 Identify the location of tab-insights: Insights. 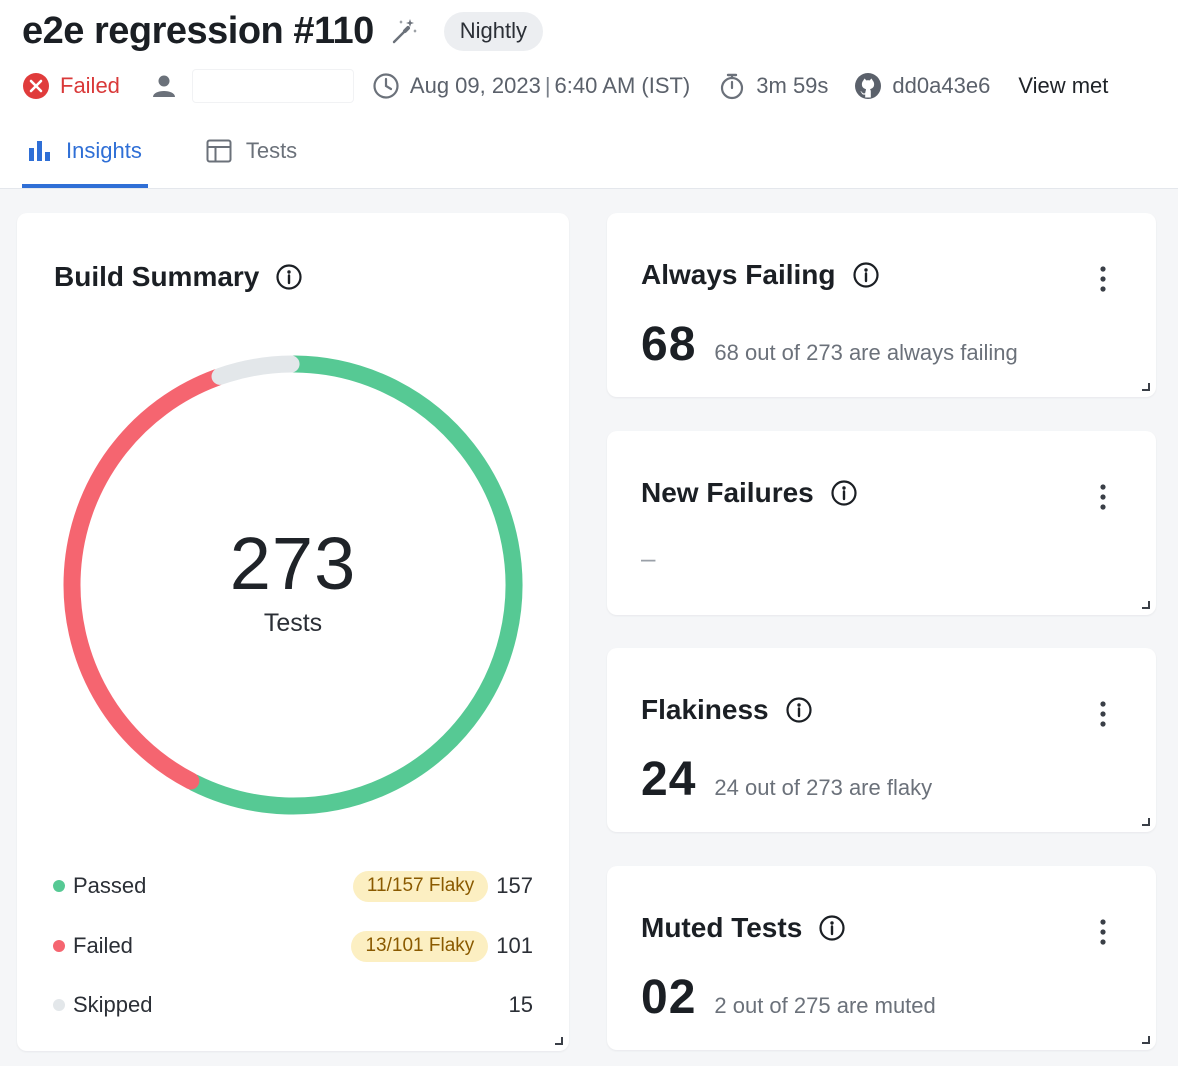
(85, 153).